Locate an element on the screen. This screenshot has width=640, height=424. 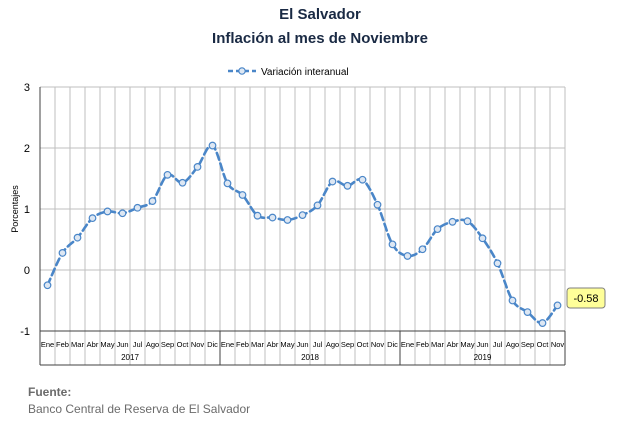
year-label: 2017 is located at coordinates (130, 357).